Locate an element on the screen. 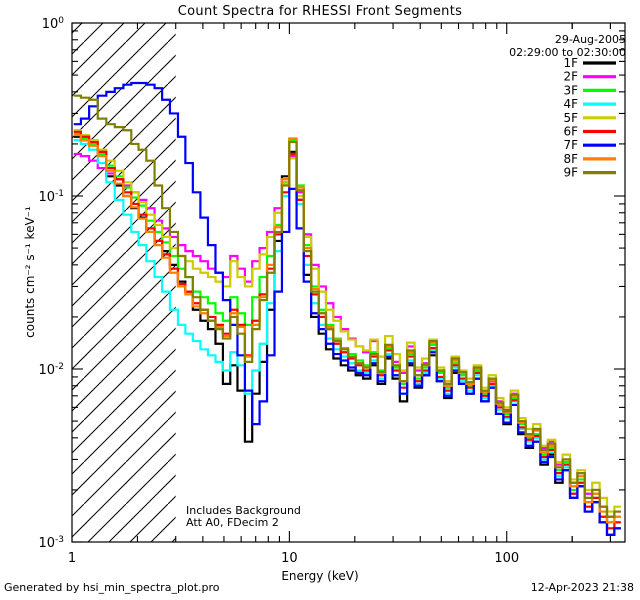 This screenshot has width=640, height=600. legend-label-6f: 6F is located at coordinates (570, 132).